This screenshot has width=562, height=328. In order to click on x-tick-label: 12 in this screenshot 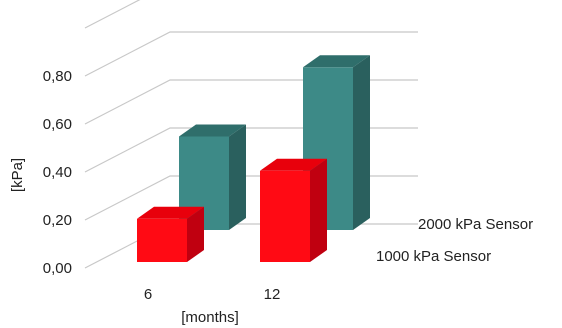, I will do `click(272, 294)`.